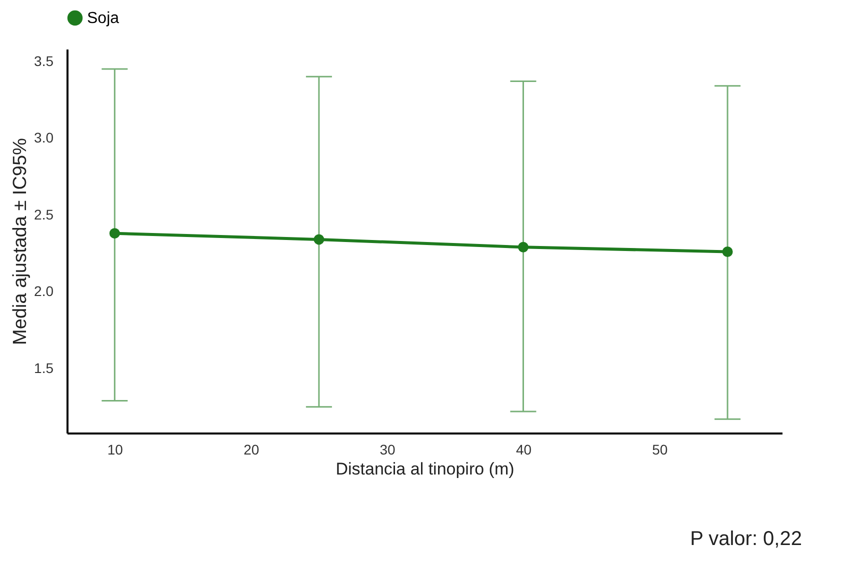 This screenshot has height=588, width=846. What do you see at coordinates (103, 18) in the screenshot?
I see `legend-label: Soja` at bounding box center [103, 18].